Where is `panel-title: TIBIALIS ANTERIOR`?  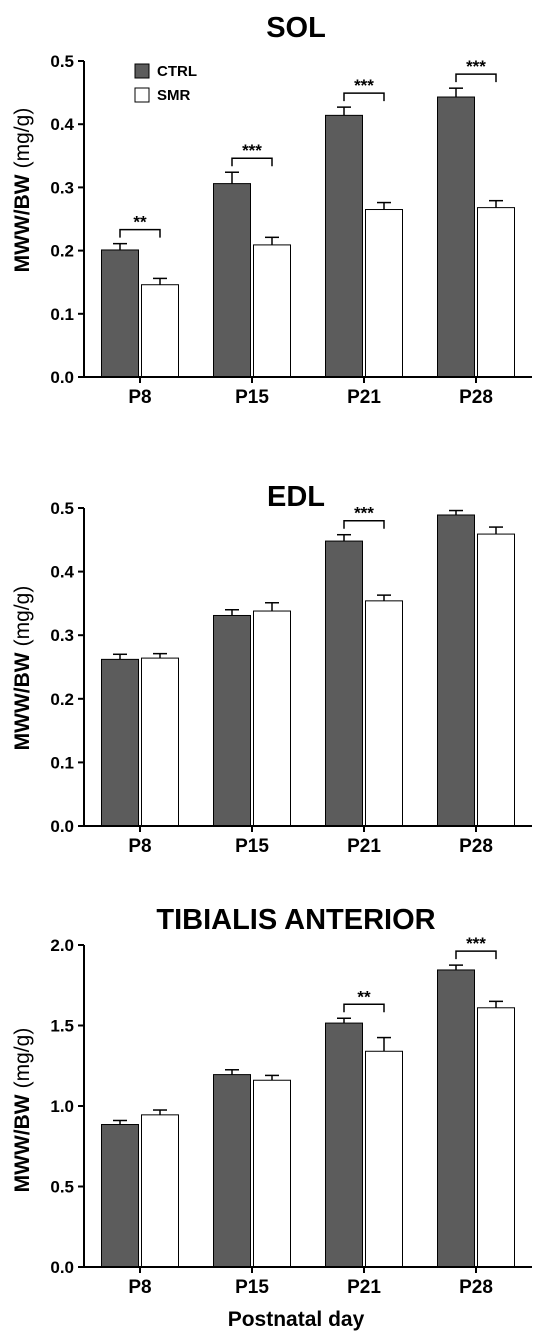 panel-title: TIBIALIS ANTERIOR is located at coordinates (295, 920).